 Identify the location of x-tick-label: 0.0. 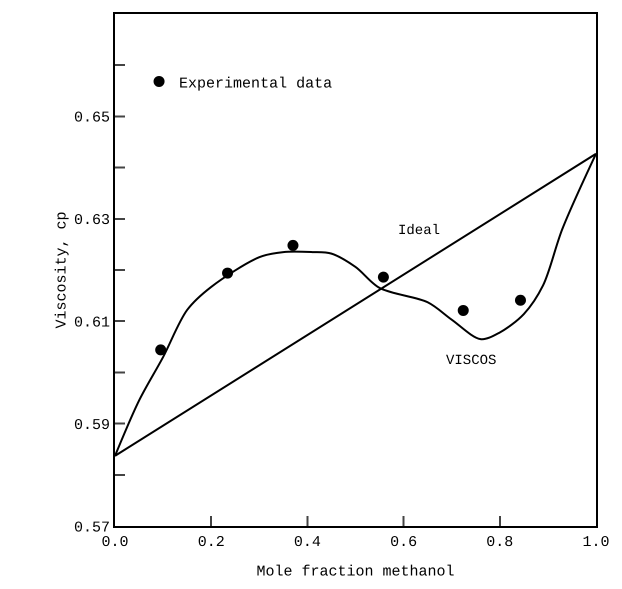
(115, 542).